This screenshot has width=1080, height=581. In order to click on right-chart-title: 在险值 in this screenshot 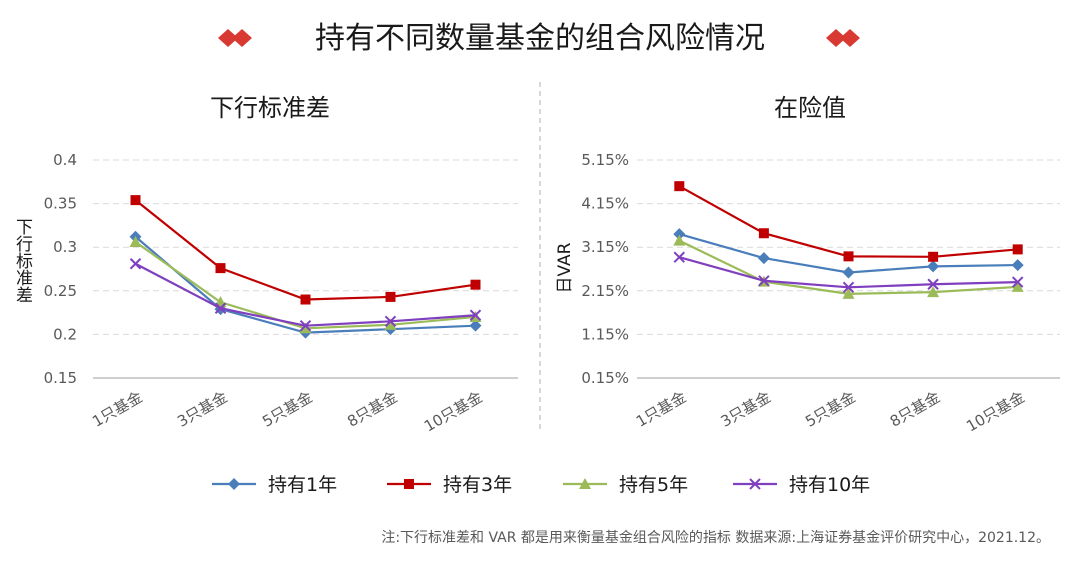, I will do `click(810, 108)`.